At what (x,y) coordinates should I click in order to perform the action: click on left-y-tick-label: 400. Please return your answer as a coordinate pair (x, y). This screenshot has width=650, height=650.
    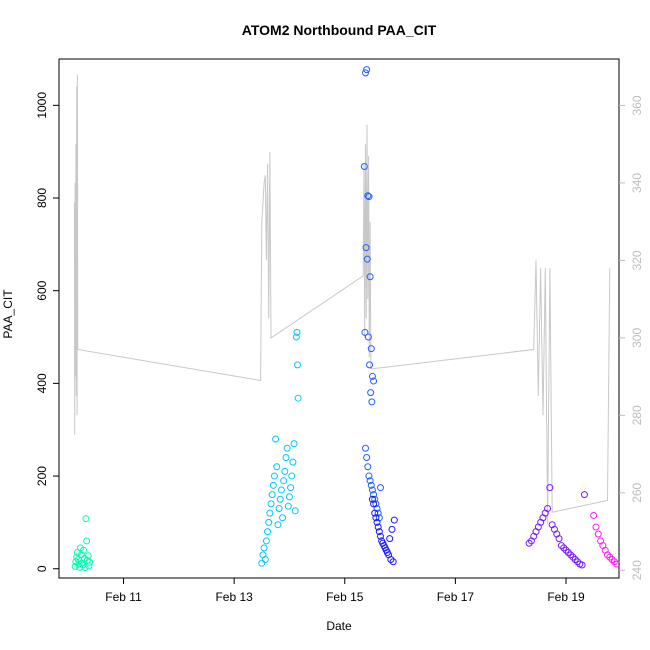
    Looking at the image, I should click on (42, 383).